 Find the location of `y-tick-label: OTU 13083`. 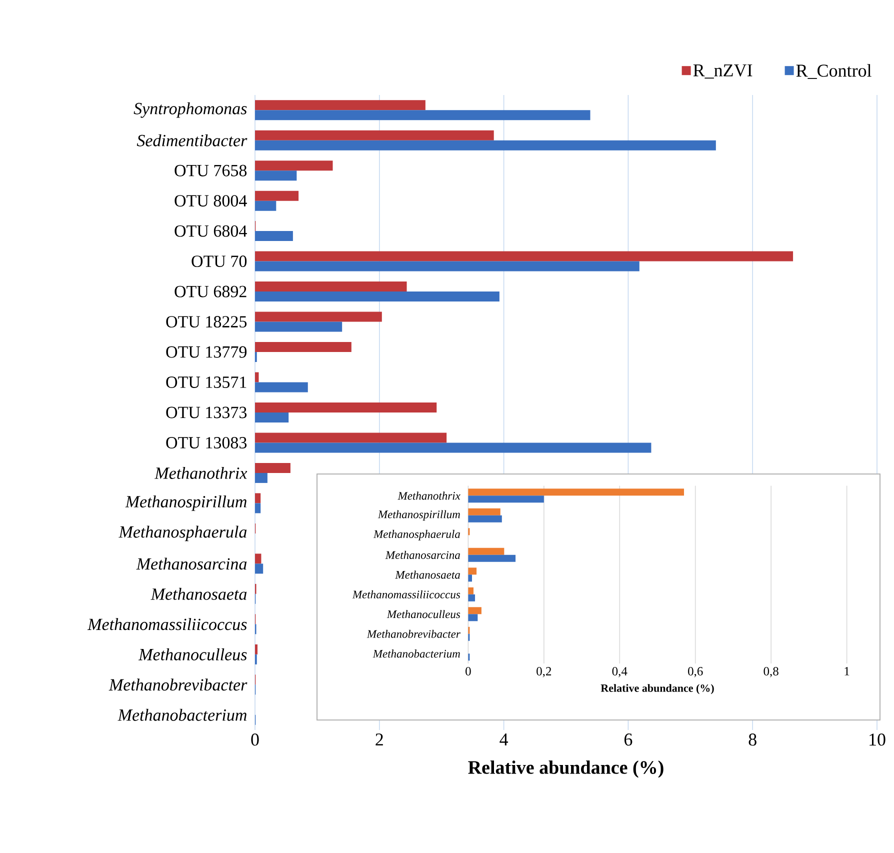

y-tick-label: OTU 13083 is located at coordinates (206, 442).